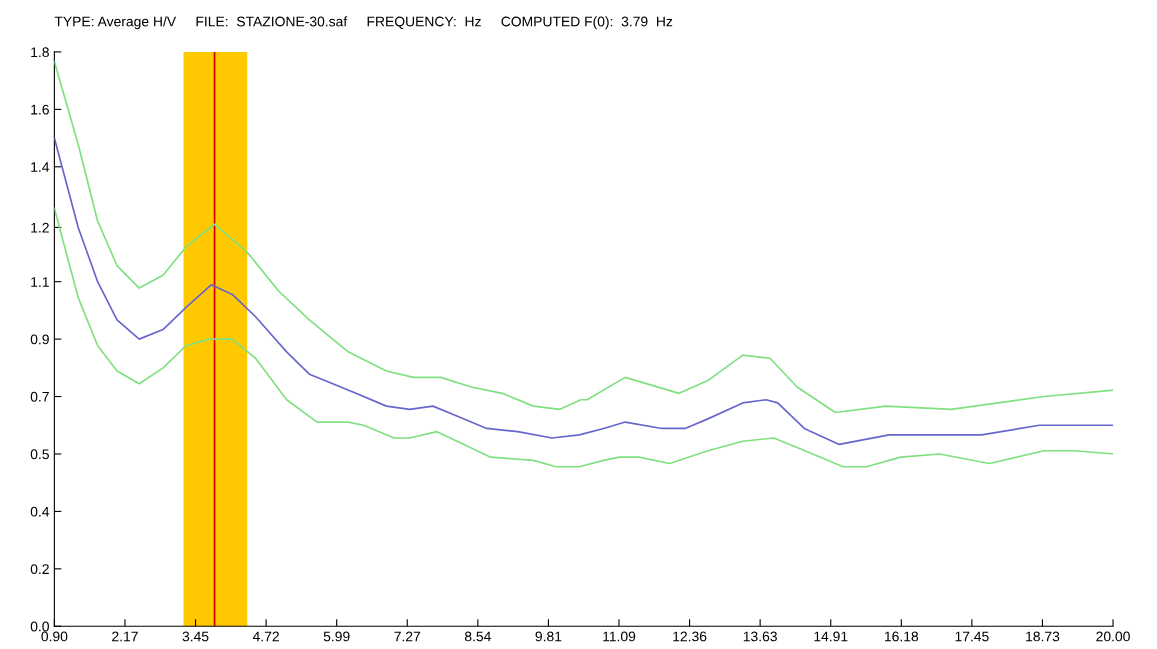  I want to click on x-tick-label: 20.00, so click(1113, 636).